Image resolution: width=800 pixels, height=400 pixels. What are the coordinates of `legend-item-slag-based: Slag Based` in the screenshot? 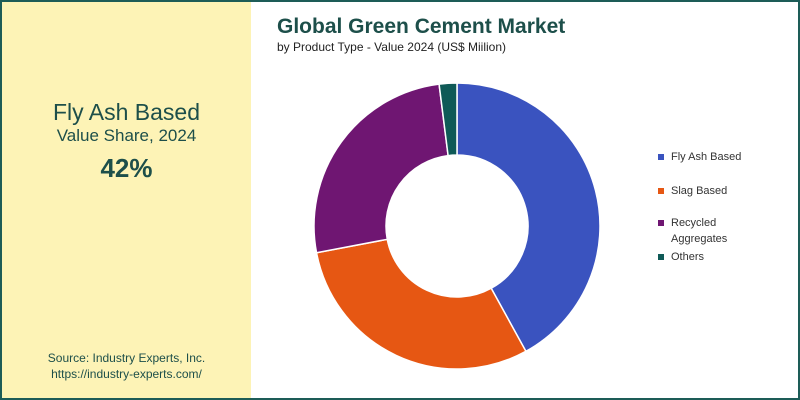 It's located at (704, 191).